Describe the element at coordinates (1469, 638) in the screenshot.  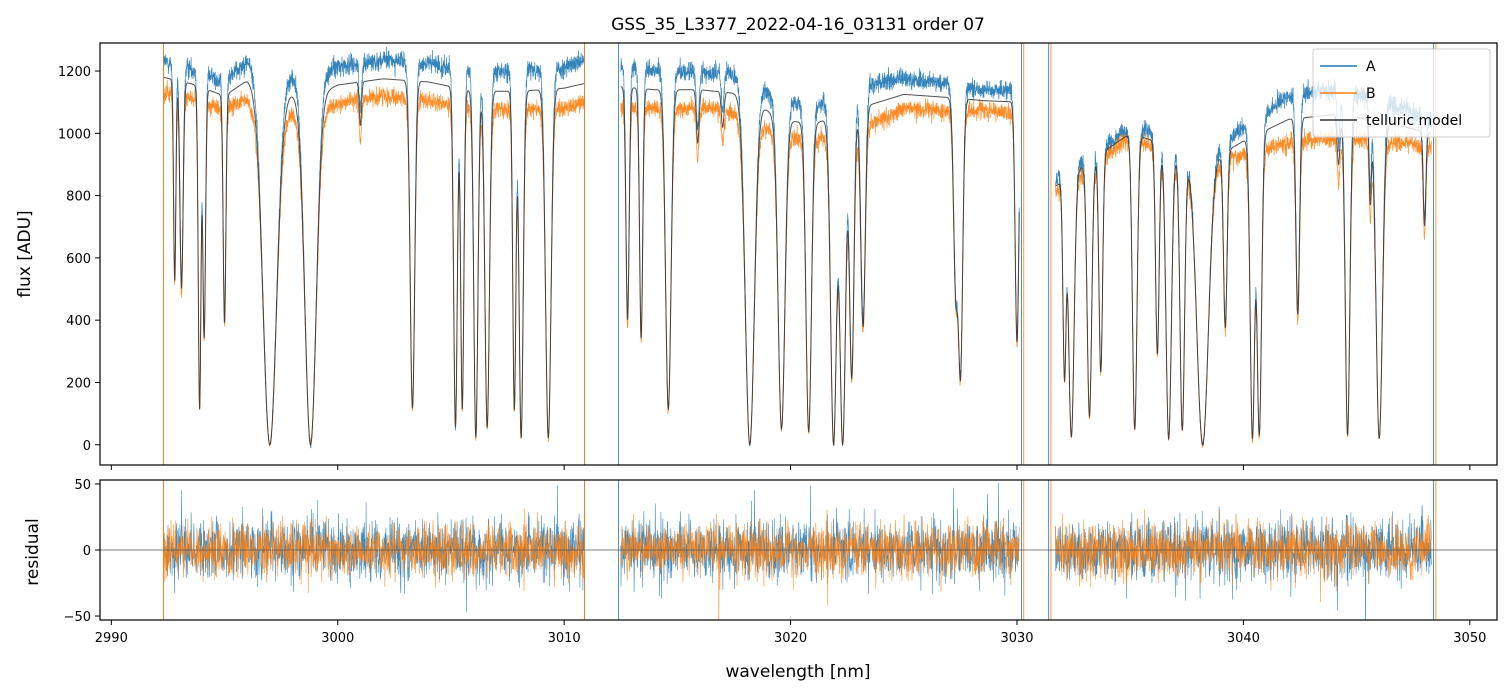
I see `x-tick-label: 3050` at that location.